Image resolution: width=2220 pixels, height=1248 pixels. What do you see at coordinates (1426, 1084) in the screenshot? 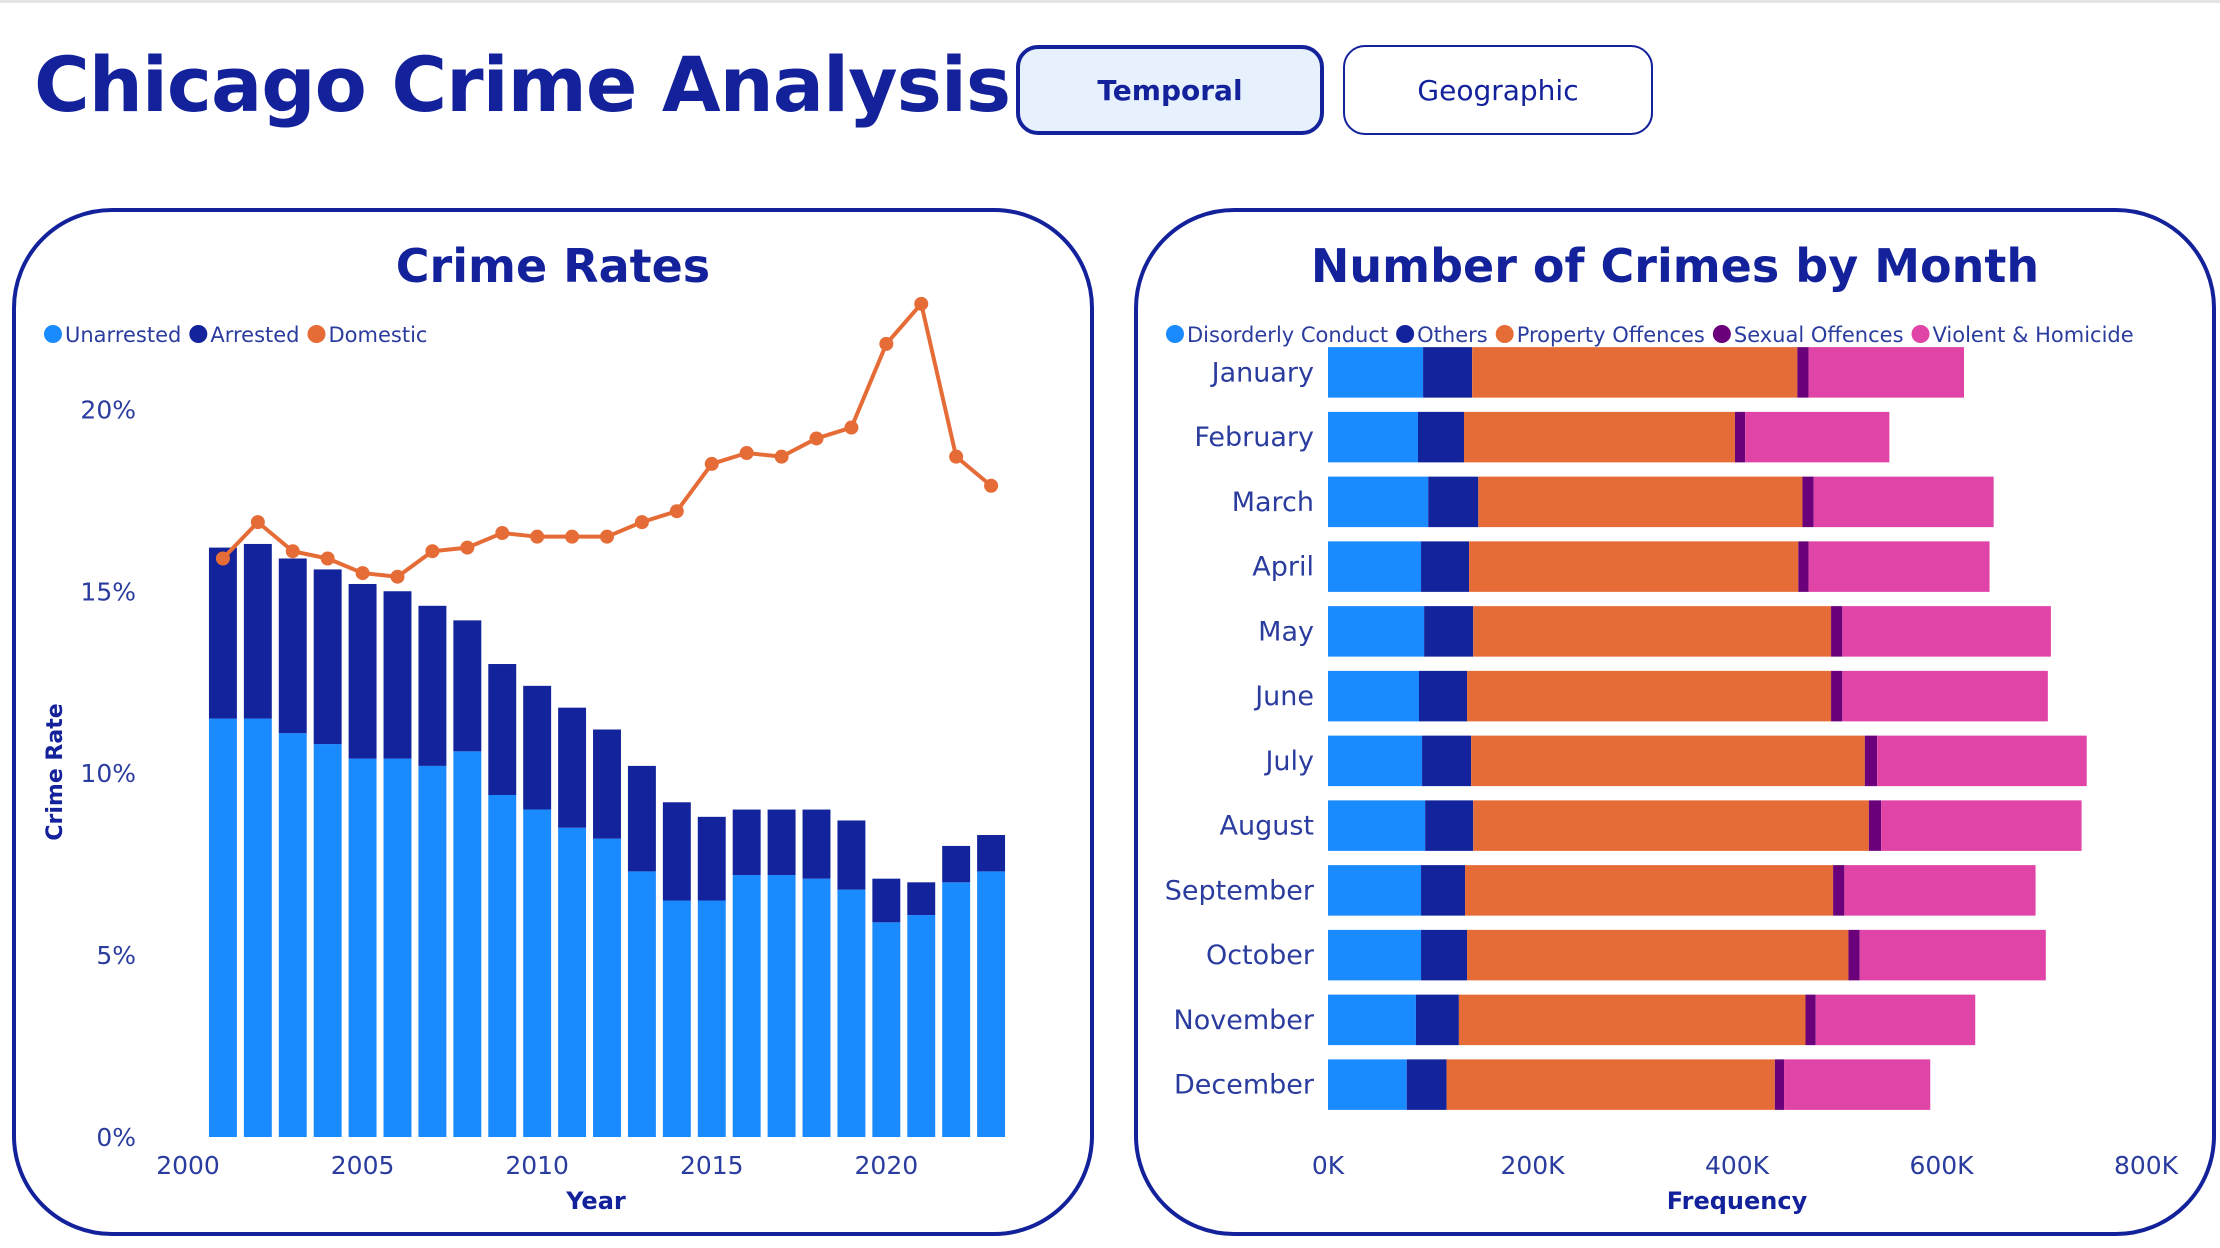
I see `bar-others-december` at bounding box center [1426, 1084].